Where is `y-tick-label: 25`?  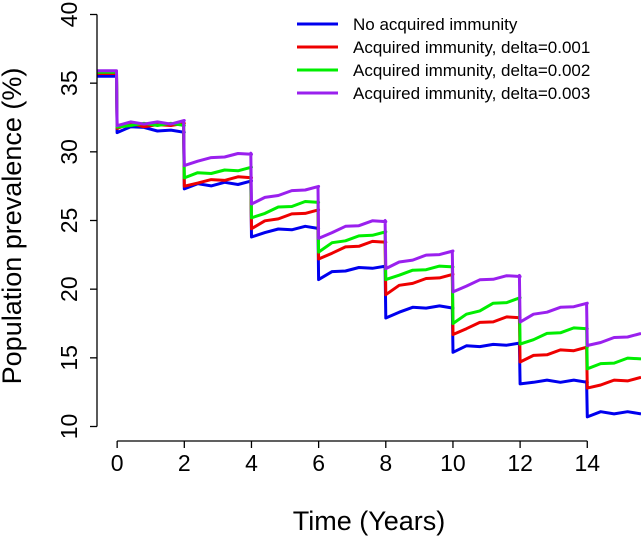
y-tick-label: 25 is located at coordinates (69, 221).